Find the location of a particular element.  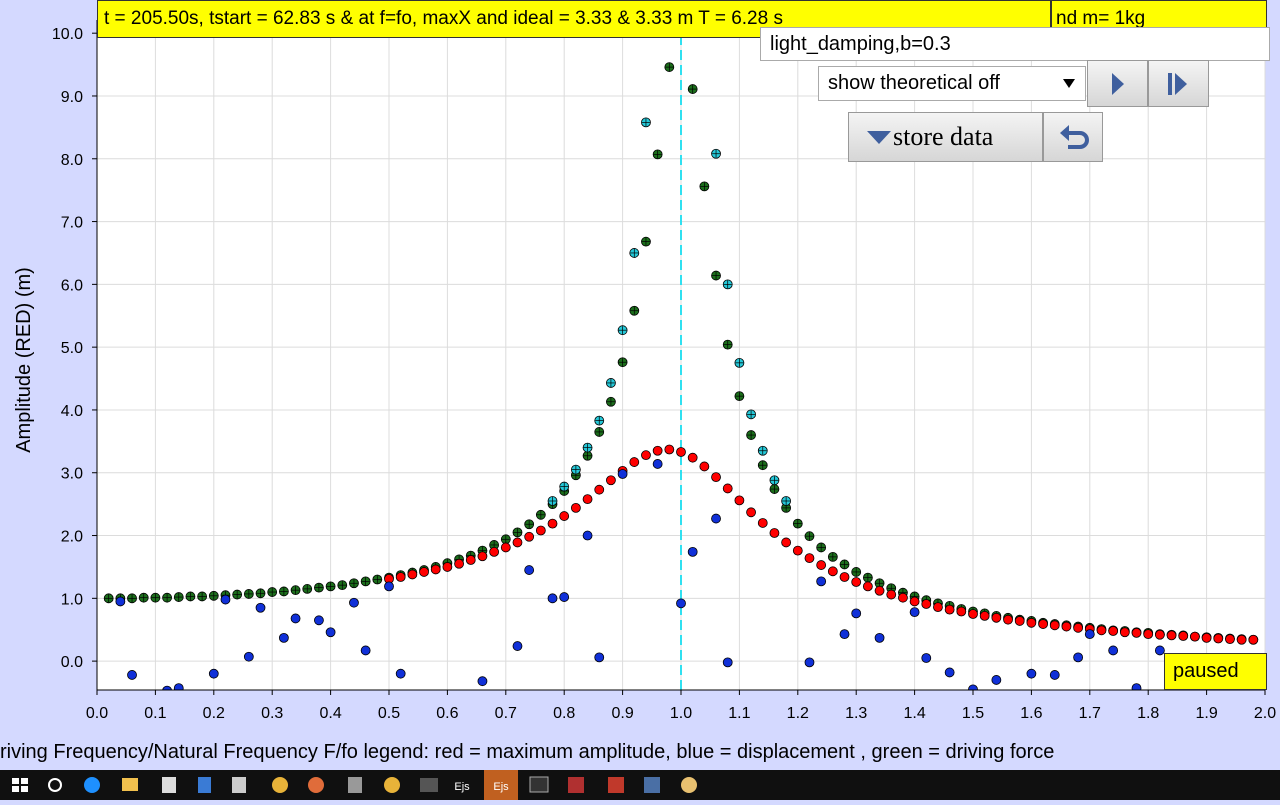

y-tick-label: 6.0 is located at coordinates (72, 285).